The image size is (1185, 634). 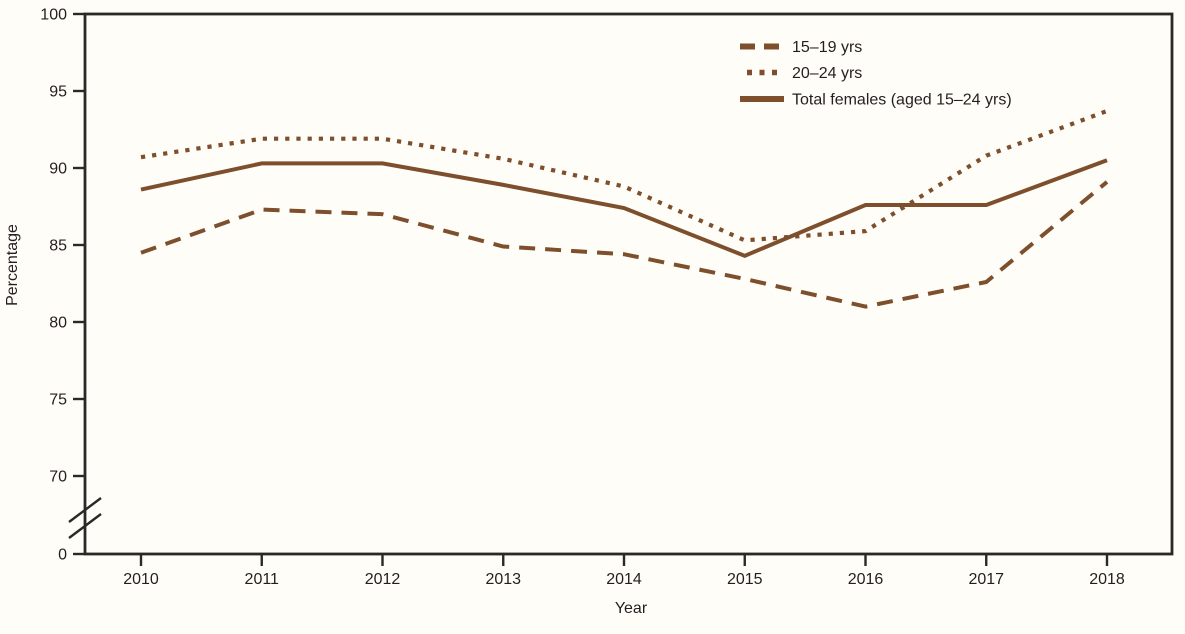 What do you see at coordinates (58, 169) in the screenshot?
I see `y-tick-label: 90` at bounding box center [58, 169].